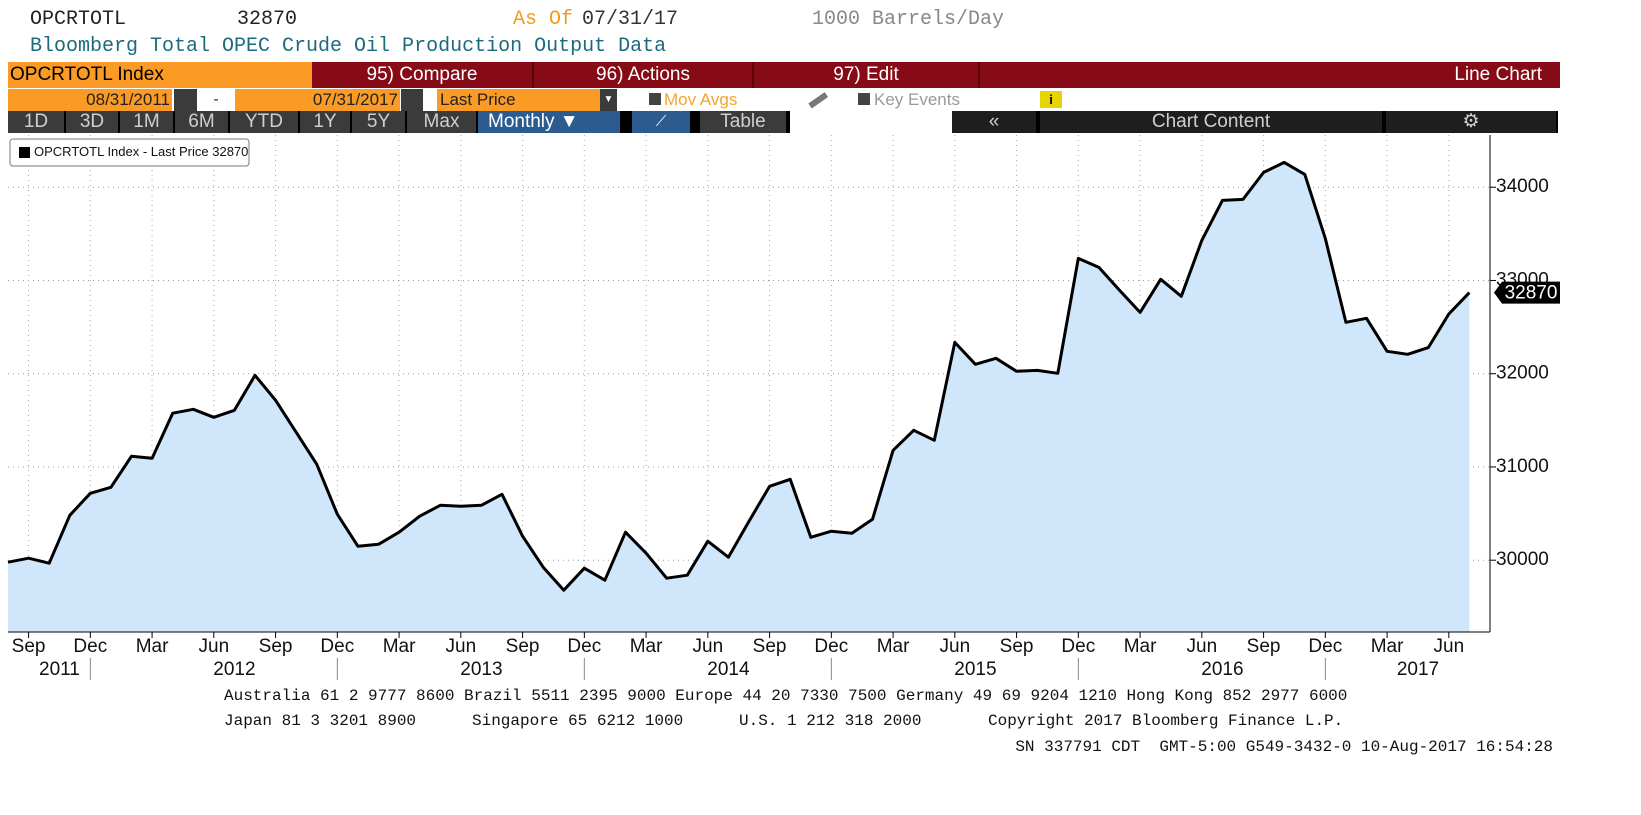  What do you see at coordinates (442, 122) in the screenshot?
I see `period-button: Max` at bounding box center [442, 122].